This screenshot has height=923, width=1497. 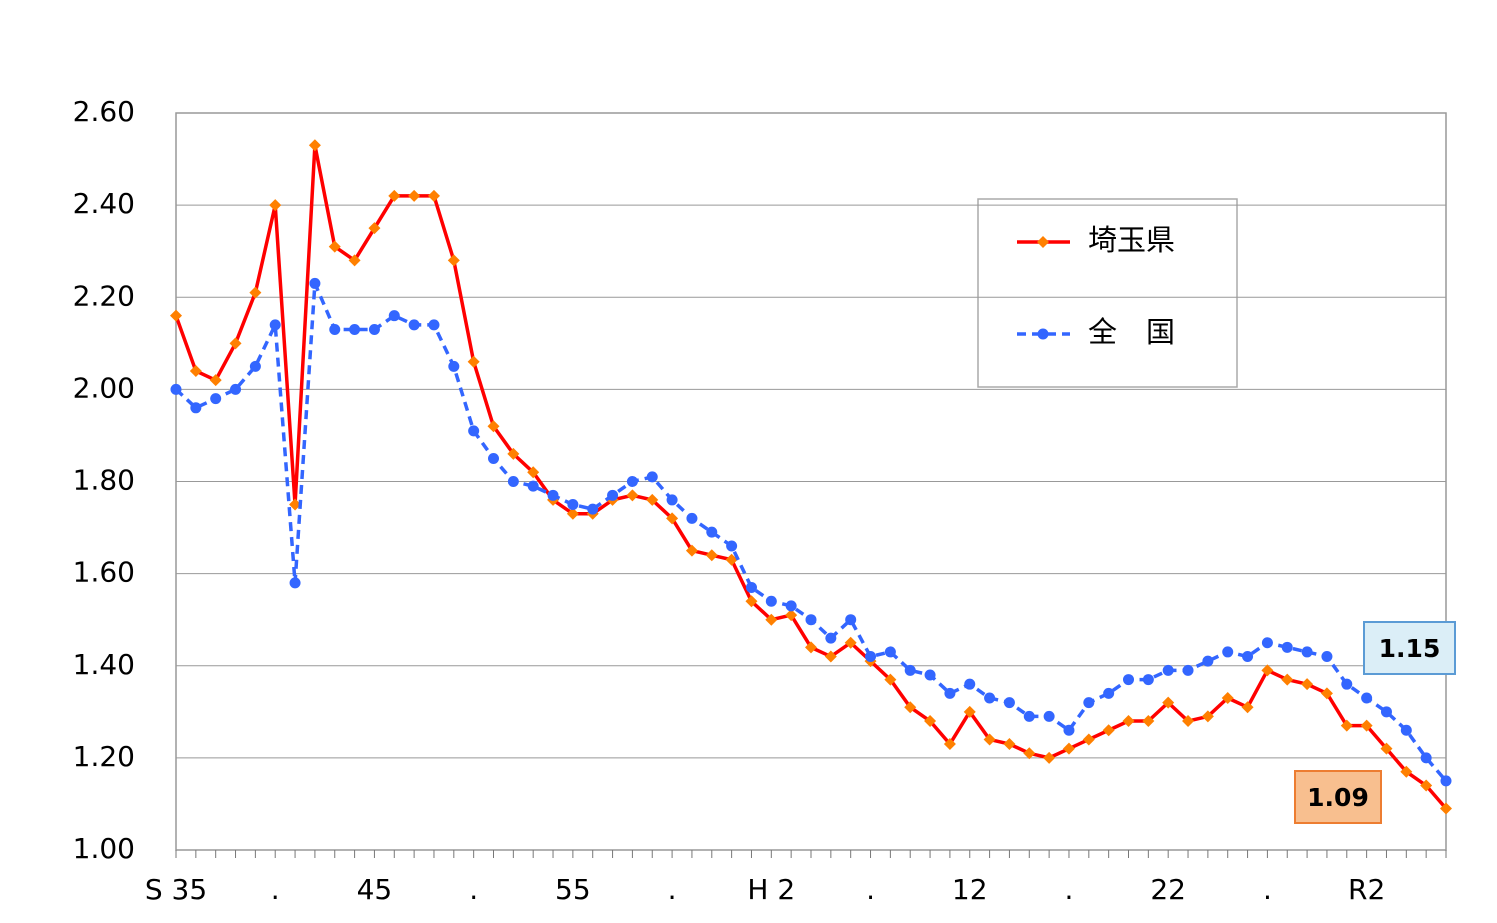 What do you see at coordinates (1168, 889) in the screenshot?
I see `x-tick-label: 22` at bounding box center [1168, 889].